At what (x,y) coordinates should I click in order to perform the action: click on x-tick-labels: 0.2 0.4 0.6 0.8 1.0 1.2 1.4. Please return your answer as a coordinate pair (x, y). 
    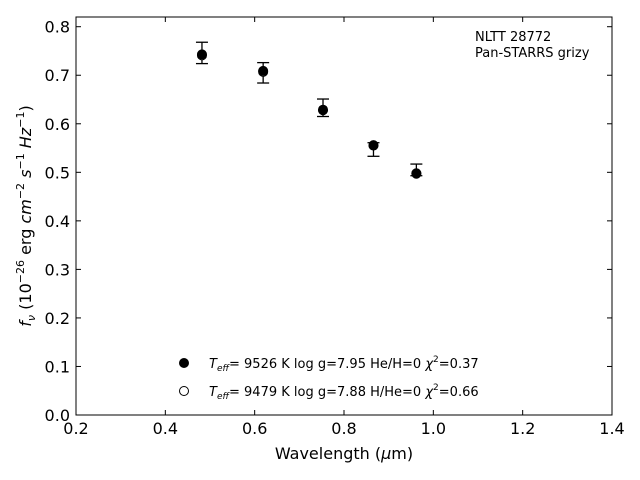
    Looking at the image, I should click on (343, 428).